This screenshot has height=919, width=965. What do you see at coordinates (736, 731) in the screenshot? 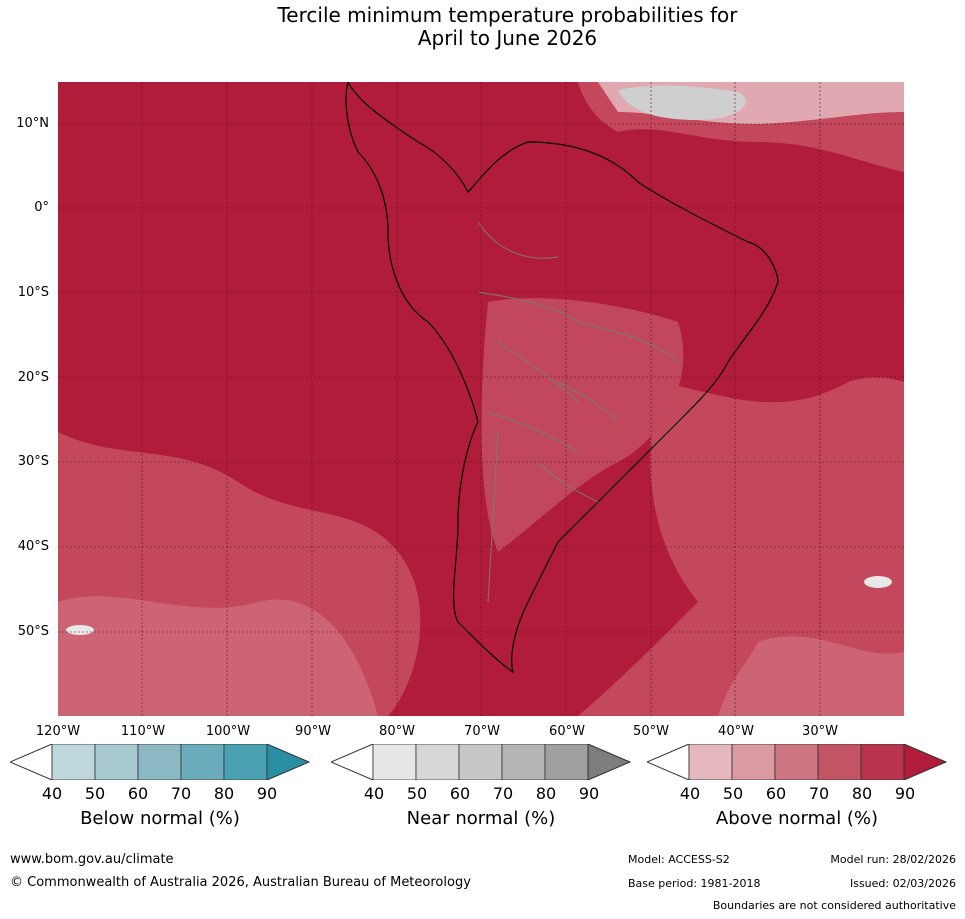
I see `lon-label-40w: 40°W` at bounding box center [736, 731].